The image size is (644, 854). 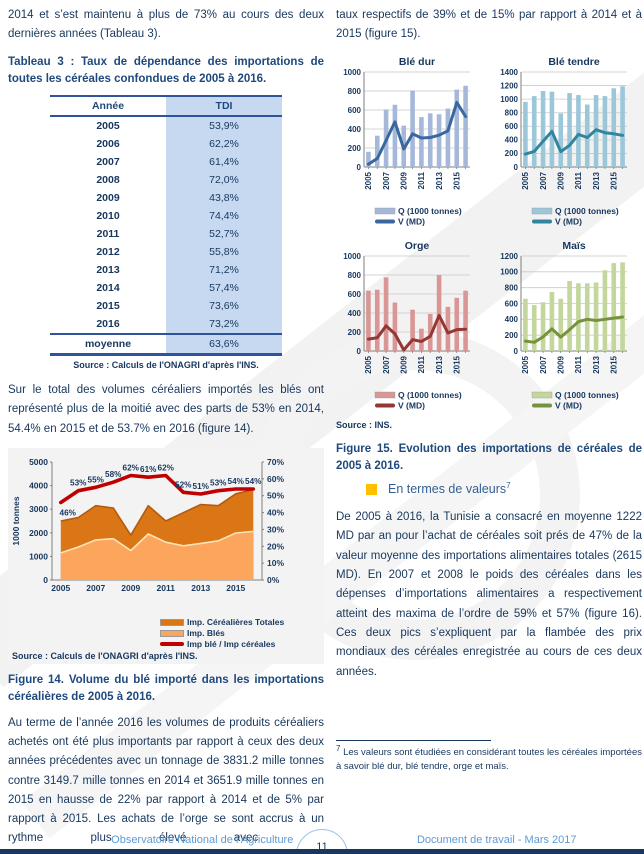 I want to click on table-row: 2016 73,2%, so click(x=166, y=325).